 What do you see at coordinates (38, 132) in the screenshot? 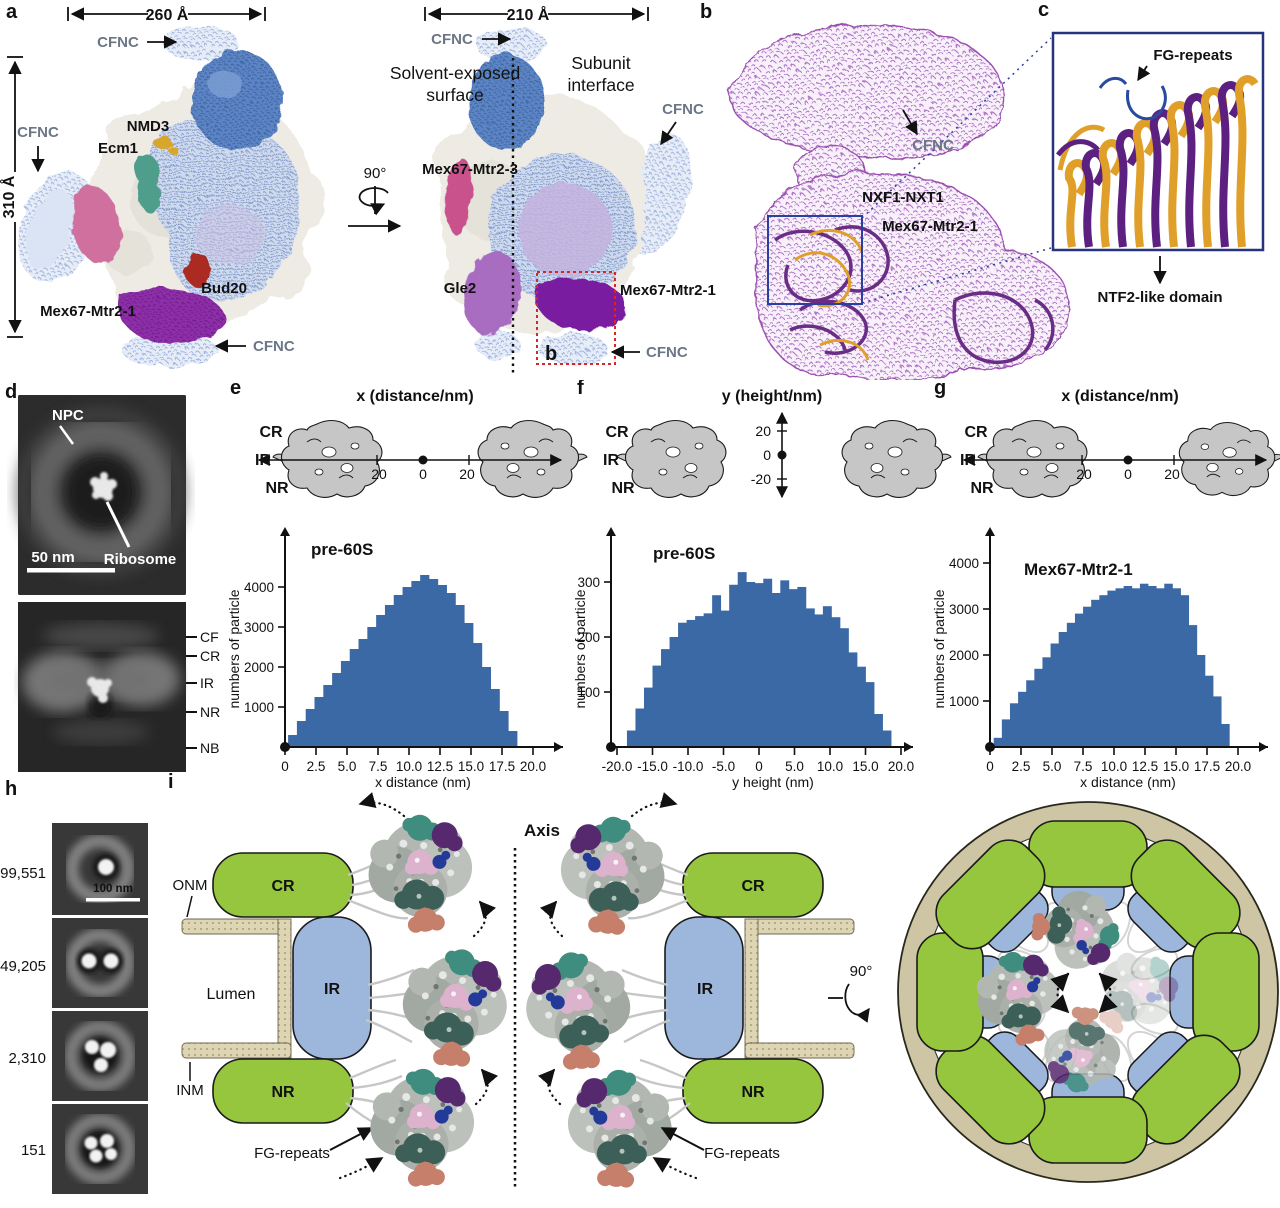
I see `cfnc-label-left: CFNC` at bounding box center [38, 132].